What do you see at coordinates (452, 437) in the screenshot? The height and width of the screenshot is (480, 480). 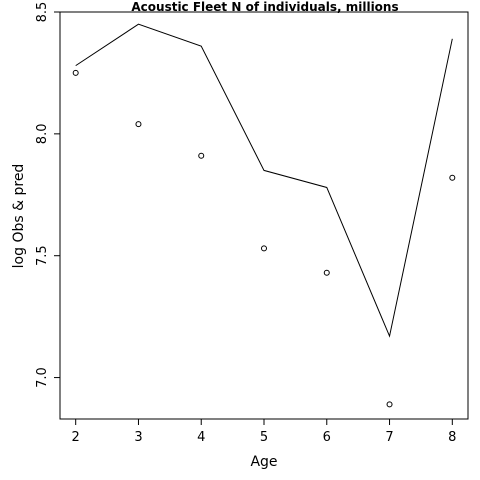 I see `x-tick-label: 8` at bounding box center [452, 437].